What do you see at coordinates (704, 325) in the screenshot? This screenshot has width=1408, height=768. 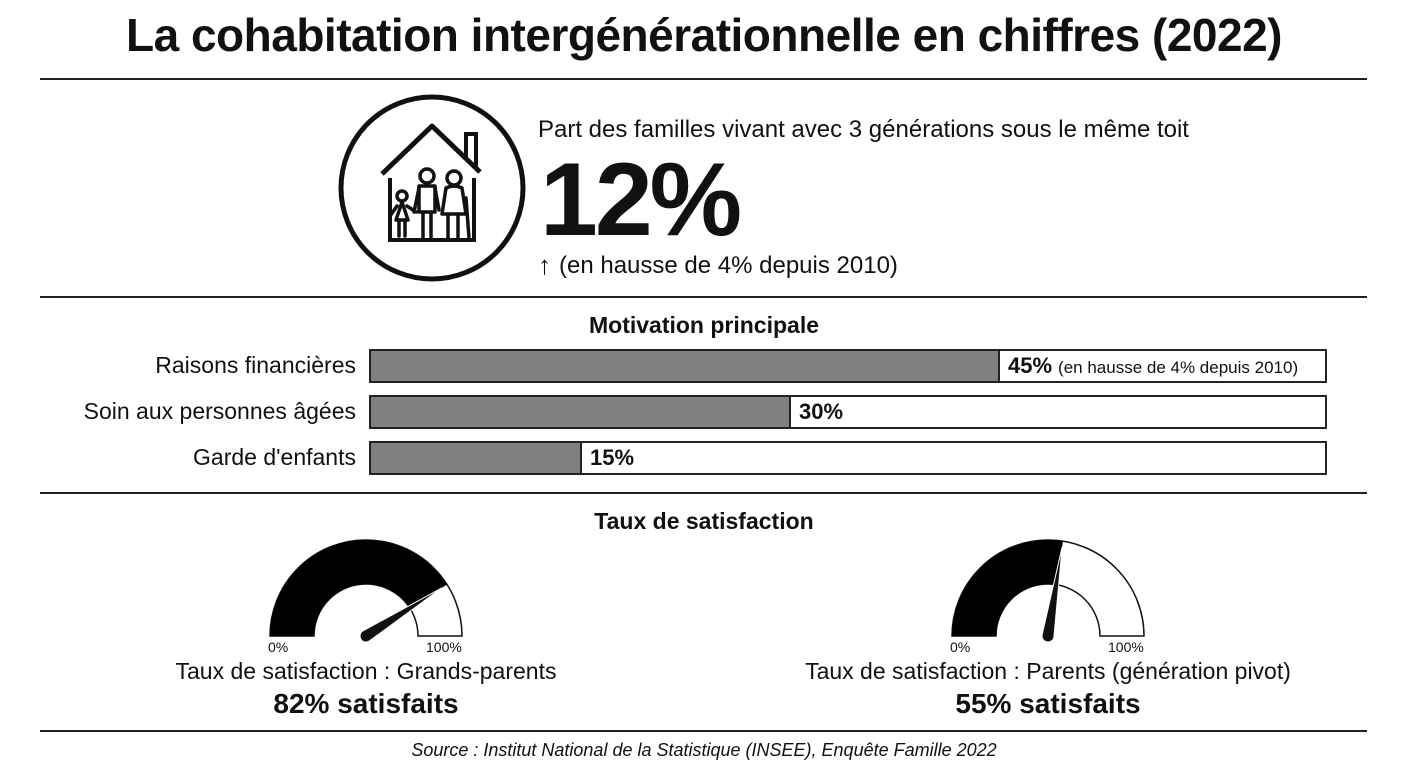 I see `bar-chart-title: Motivation principale` at bounding box center [704, 325].